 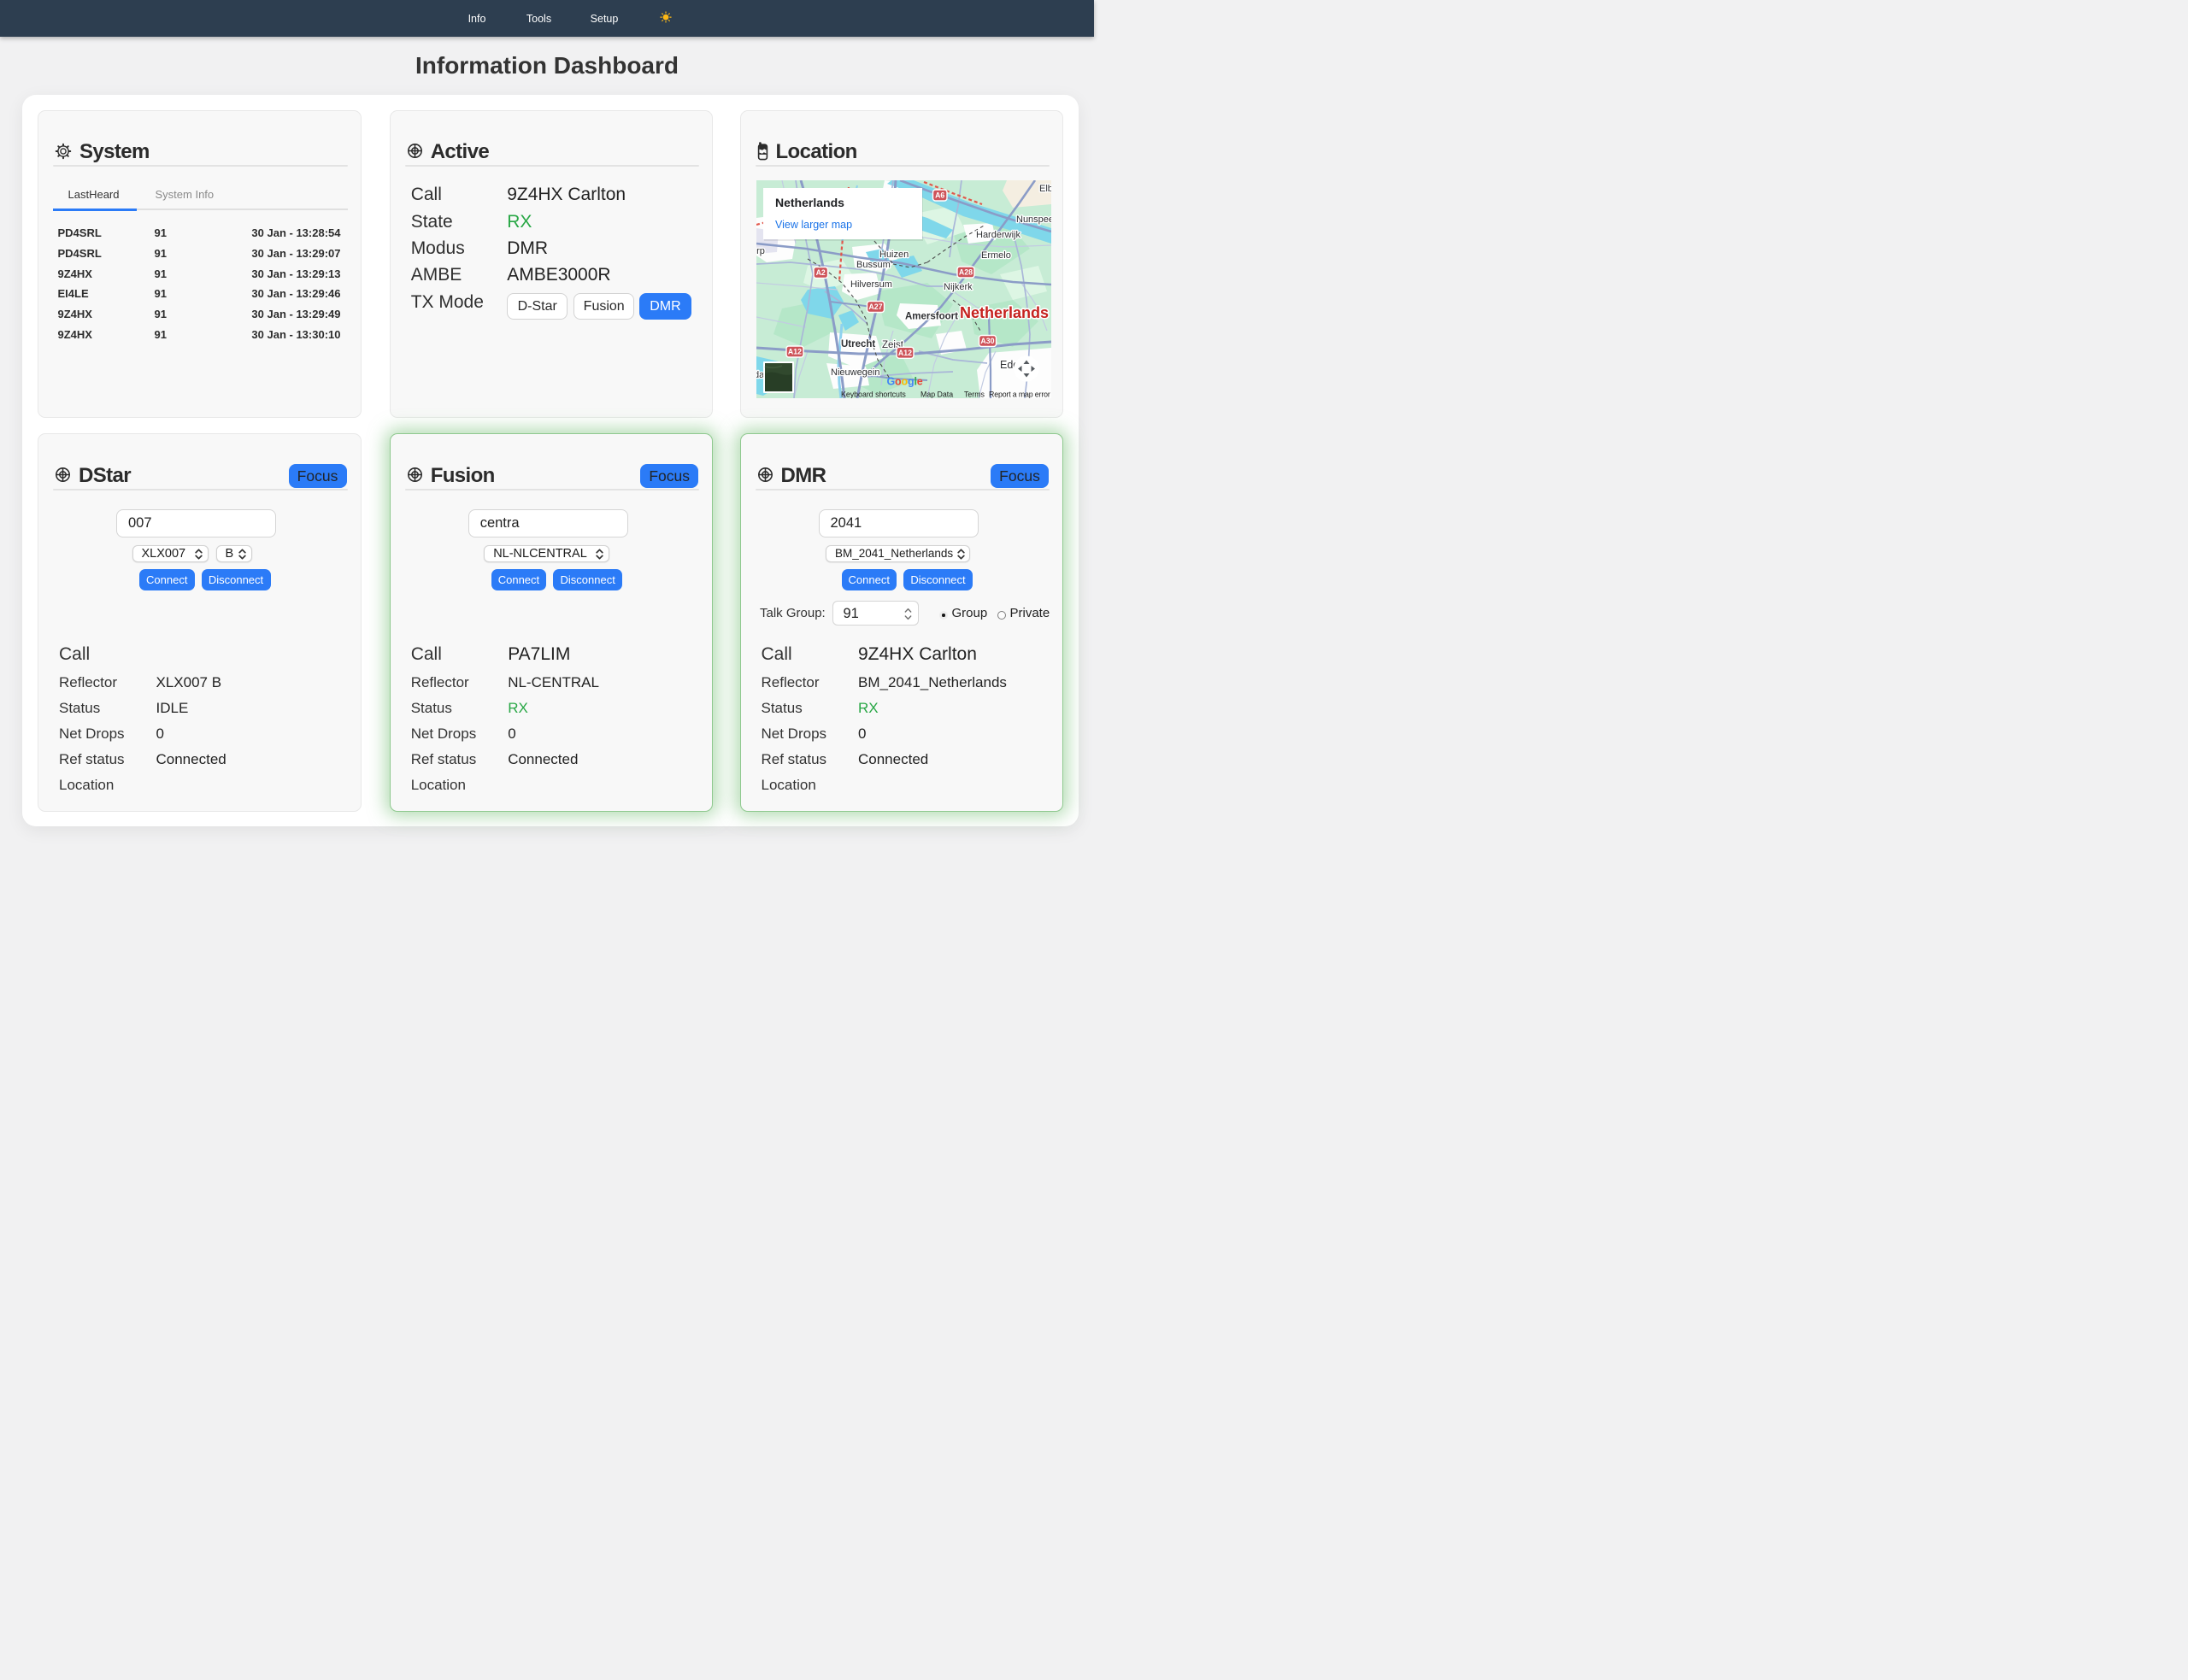 I want to click on svg-text: Huizen, so click(x=894, y=255).